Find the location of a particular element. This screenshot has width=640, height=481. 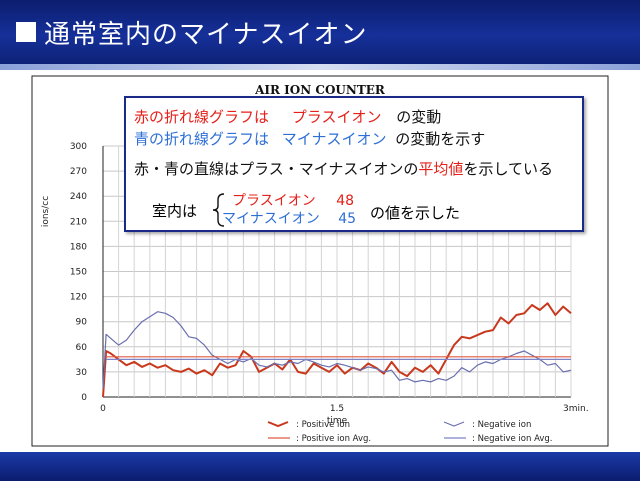

callout-line-3: 赤・青の直線はプラス・マイナスイオンの平均値を示している is located at coordinates (343, 168).